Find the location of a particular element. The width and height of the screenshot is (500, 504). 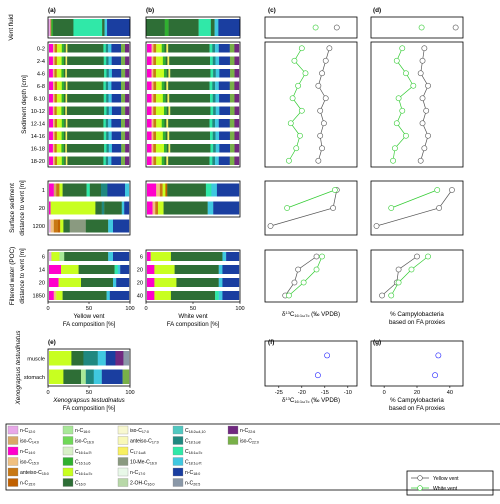

f-tick-label-1: -20 is located at coordinates (302, 393).